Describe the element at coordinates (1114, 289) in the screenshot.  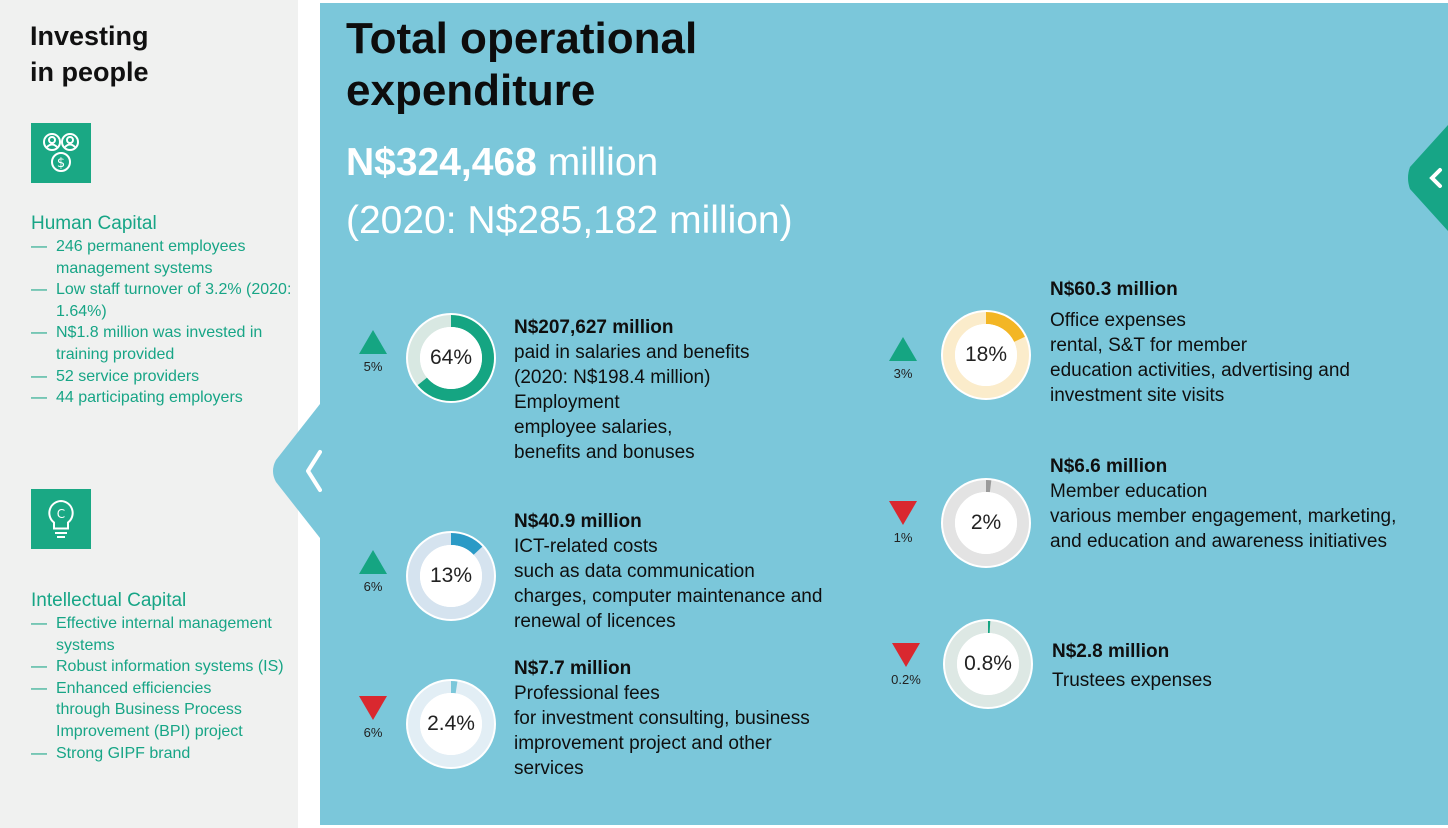
I see `expense-amount: N$60.3 million` at that location.